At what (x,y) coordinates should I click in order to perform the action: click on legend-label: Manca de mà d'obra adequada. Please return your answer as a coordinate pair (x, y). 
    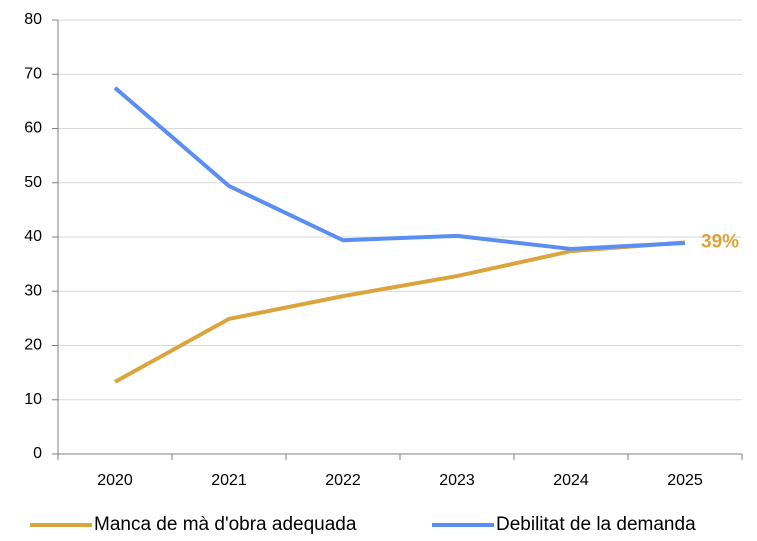
    Looking at the image, I should click on (225, 524).